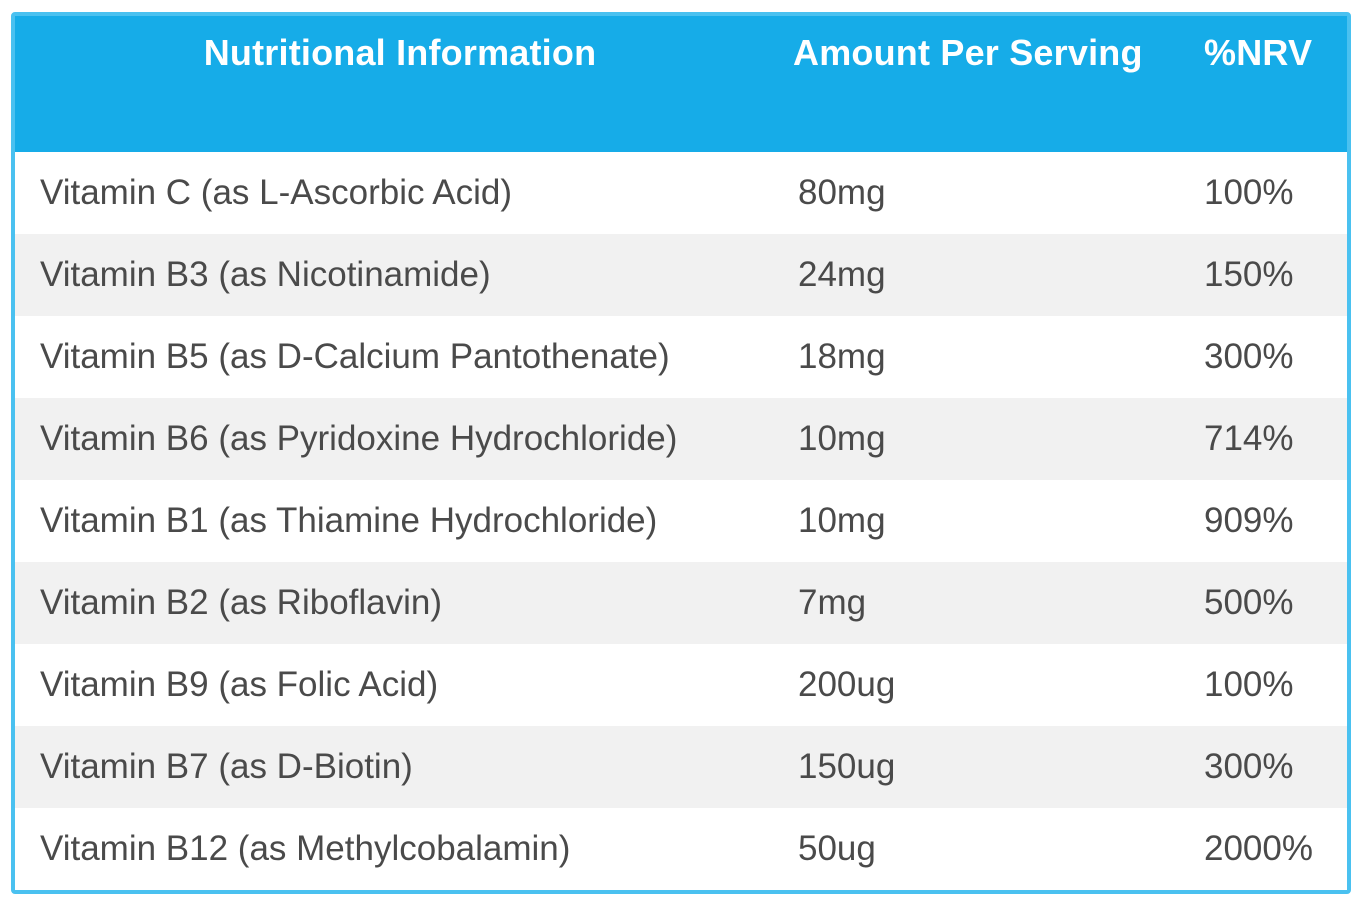 The width and height of the screenshot is (1361, 903). I want to click on nutrient-name-cell: Vitamin B7 (as D-Biotin), so click(226, 766).